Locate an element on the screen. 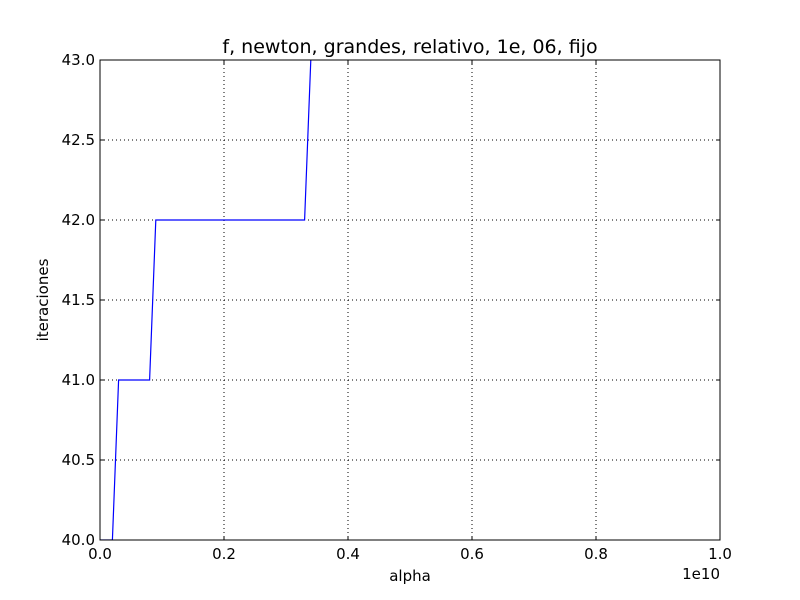  y-axis-label: iteraciones is located at coordinates (43, 299).